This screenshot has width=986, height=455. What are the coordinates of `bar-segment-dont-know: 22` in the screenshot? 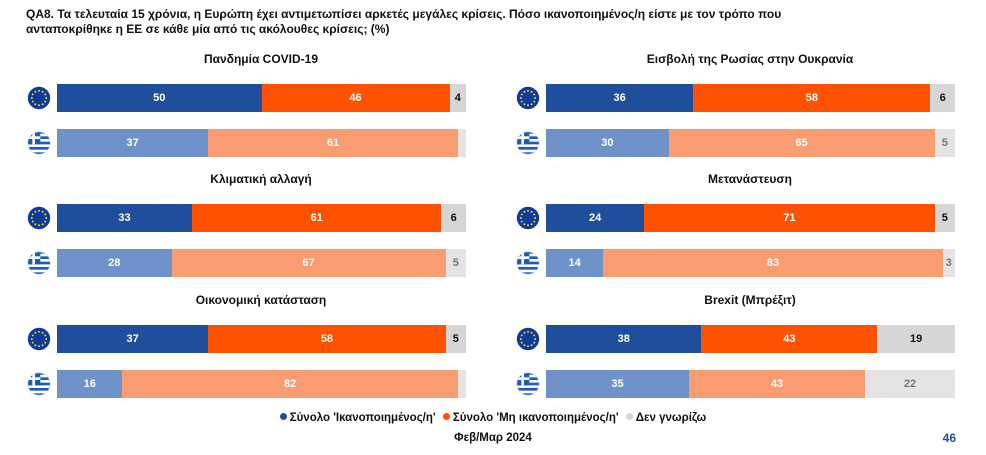 It's located at (910, 384).